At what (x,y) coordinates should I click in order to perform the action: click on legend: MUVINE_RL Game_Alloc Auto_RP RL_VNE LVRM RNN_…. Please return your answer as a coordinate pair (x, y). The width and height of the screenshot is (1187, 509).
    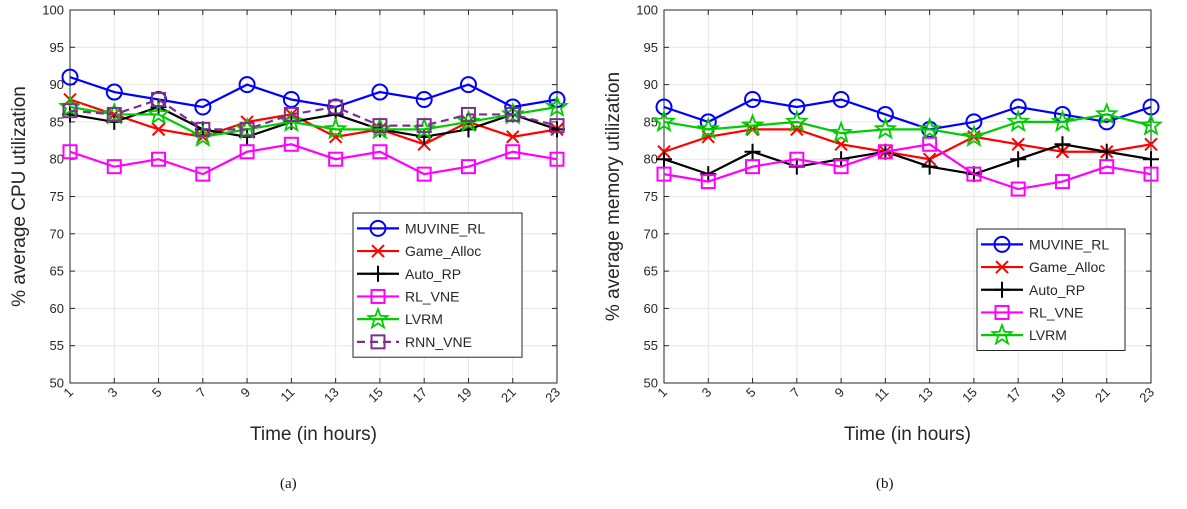
    Looking at the image, I should click on (437, 285).